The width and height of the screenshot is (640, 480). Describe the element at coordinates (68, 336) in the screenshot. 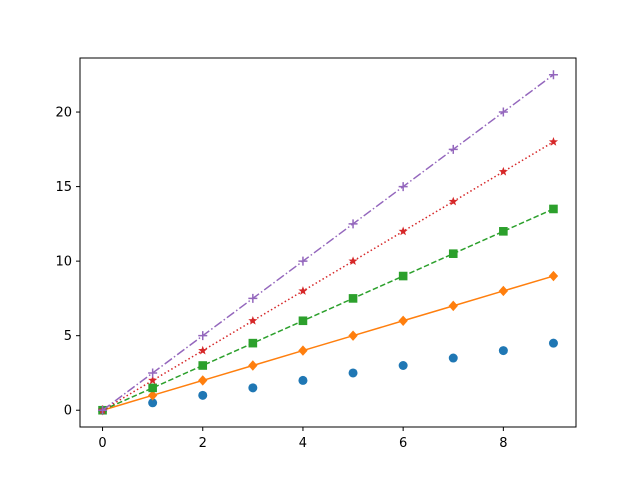

I see `y-tick-label: 5` at that location.